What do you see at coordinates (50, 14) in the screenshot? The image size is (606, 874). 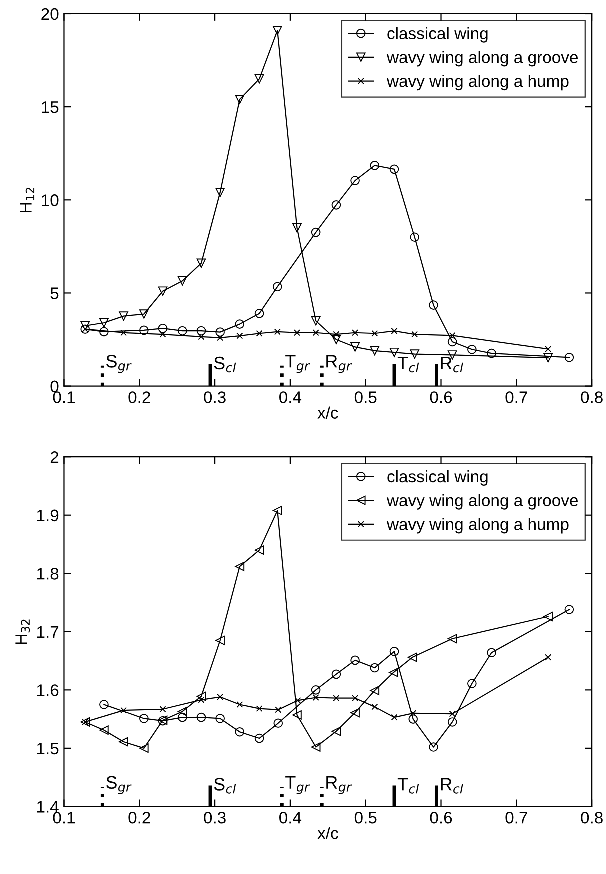 I see `y-tick-label: 20` at bounding box center [50, 14].